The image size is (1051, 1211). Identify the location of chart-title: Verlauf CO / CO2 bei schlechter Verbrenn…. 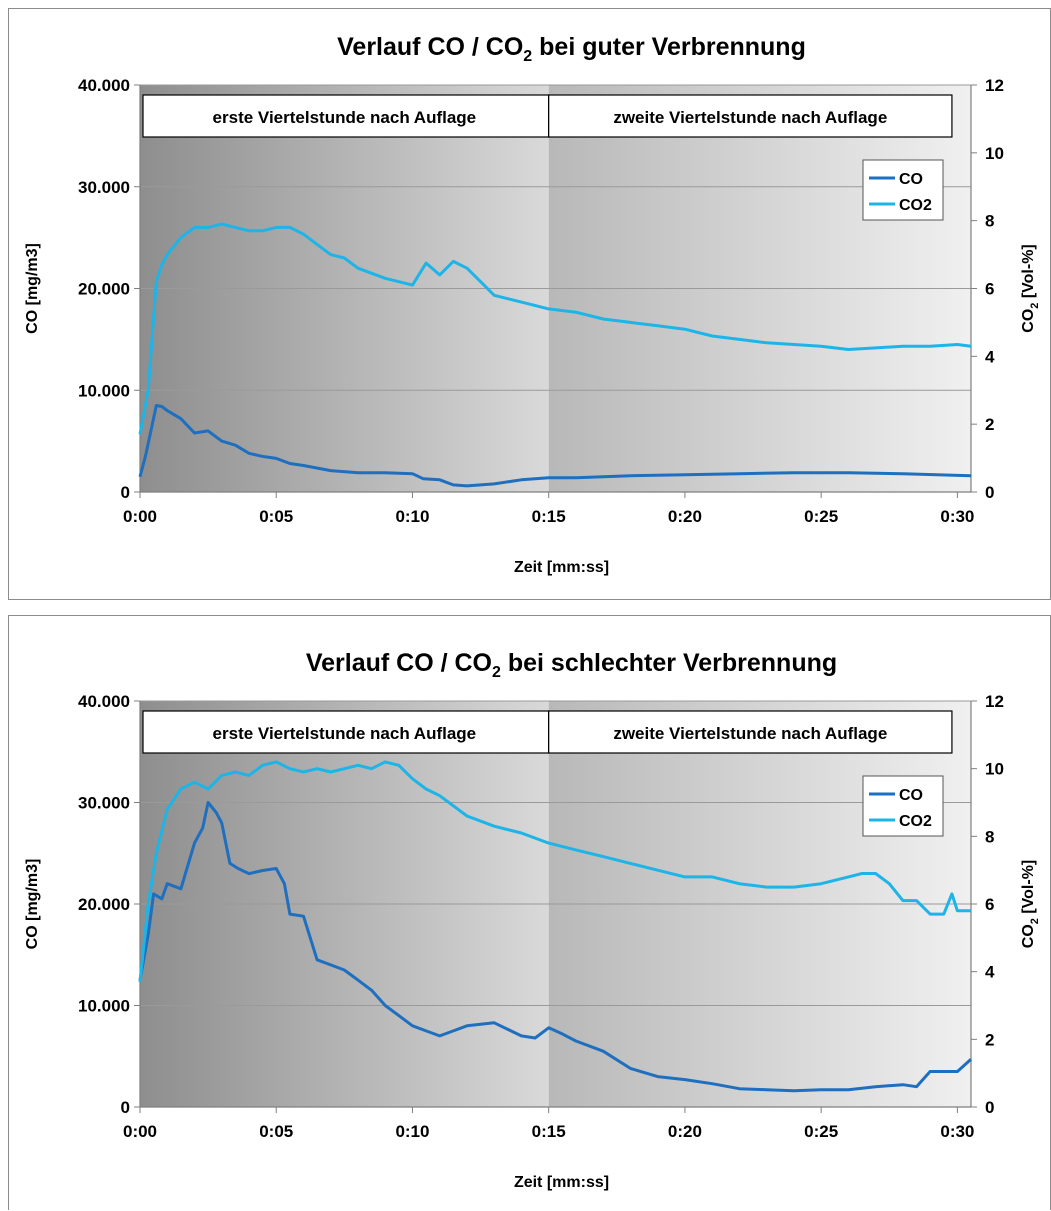
(571, 665).